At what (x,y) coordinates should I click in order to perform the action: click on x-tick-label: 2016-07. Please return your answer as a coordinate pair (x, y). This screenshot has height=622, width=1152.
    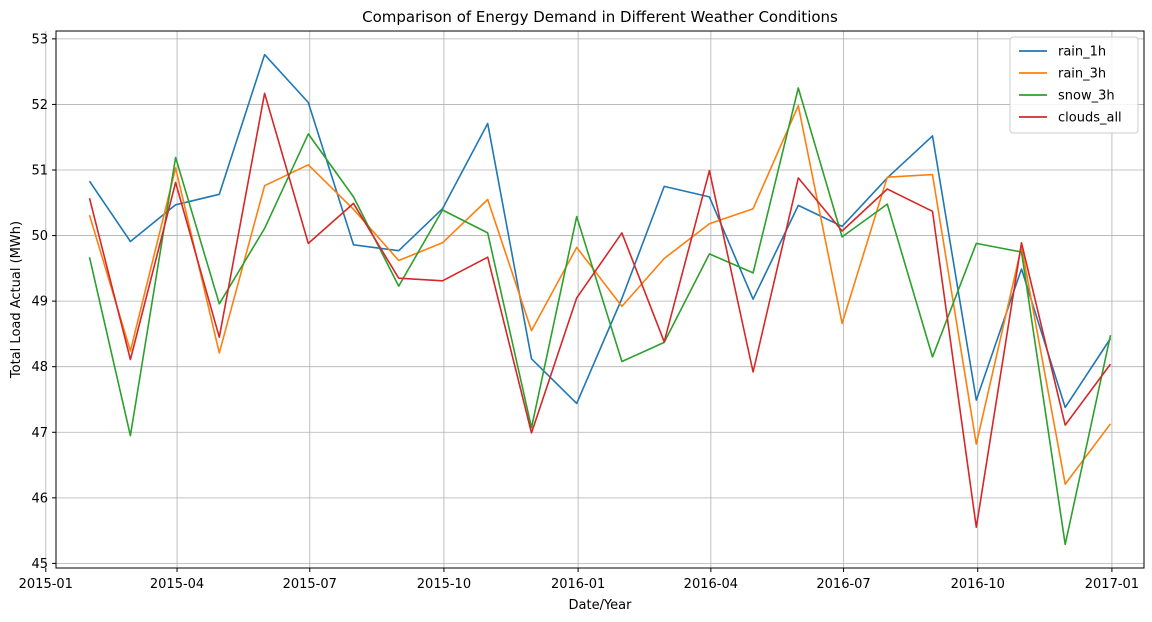
    Looking at the image, I should click on (843, 584).